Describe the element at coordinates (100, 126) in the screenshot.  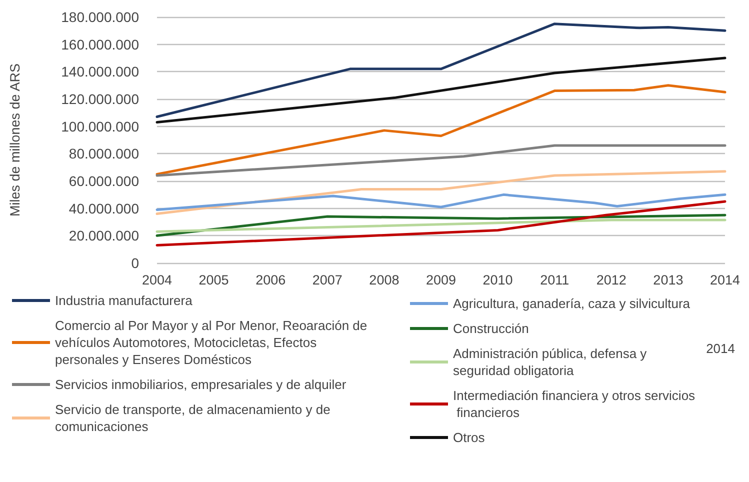
I see `y-tick-label: 100.000.000` at that location.